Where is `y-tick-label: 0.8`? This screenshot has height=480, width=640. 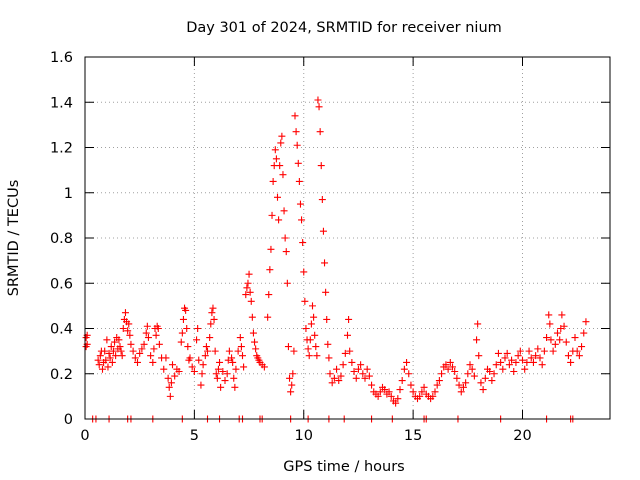 y-tick-label: 0.8 is located at coordinates (61, 239).